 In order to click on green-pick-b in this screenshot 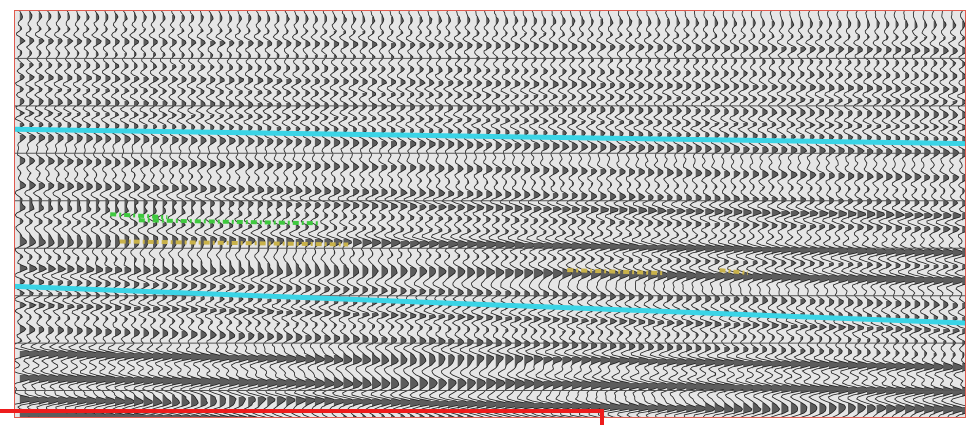, I will do `click(229, 222)`.